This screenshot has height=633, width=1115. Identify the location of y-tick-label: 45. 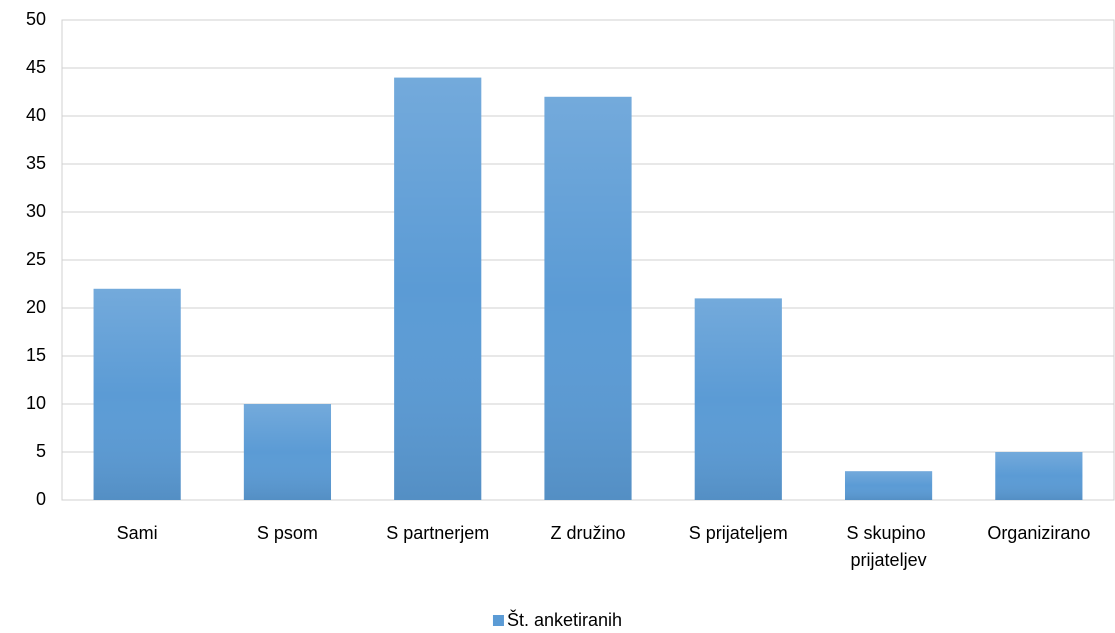
(36, 67).